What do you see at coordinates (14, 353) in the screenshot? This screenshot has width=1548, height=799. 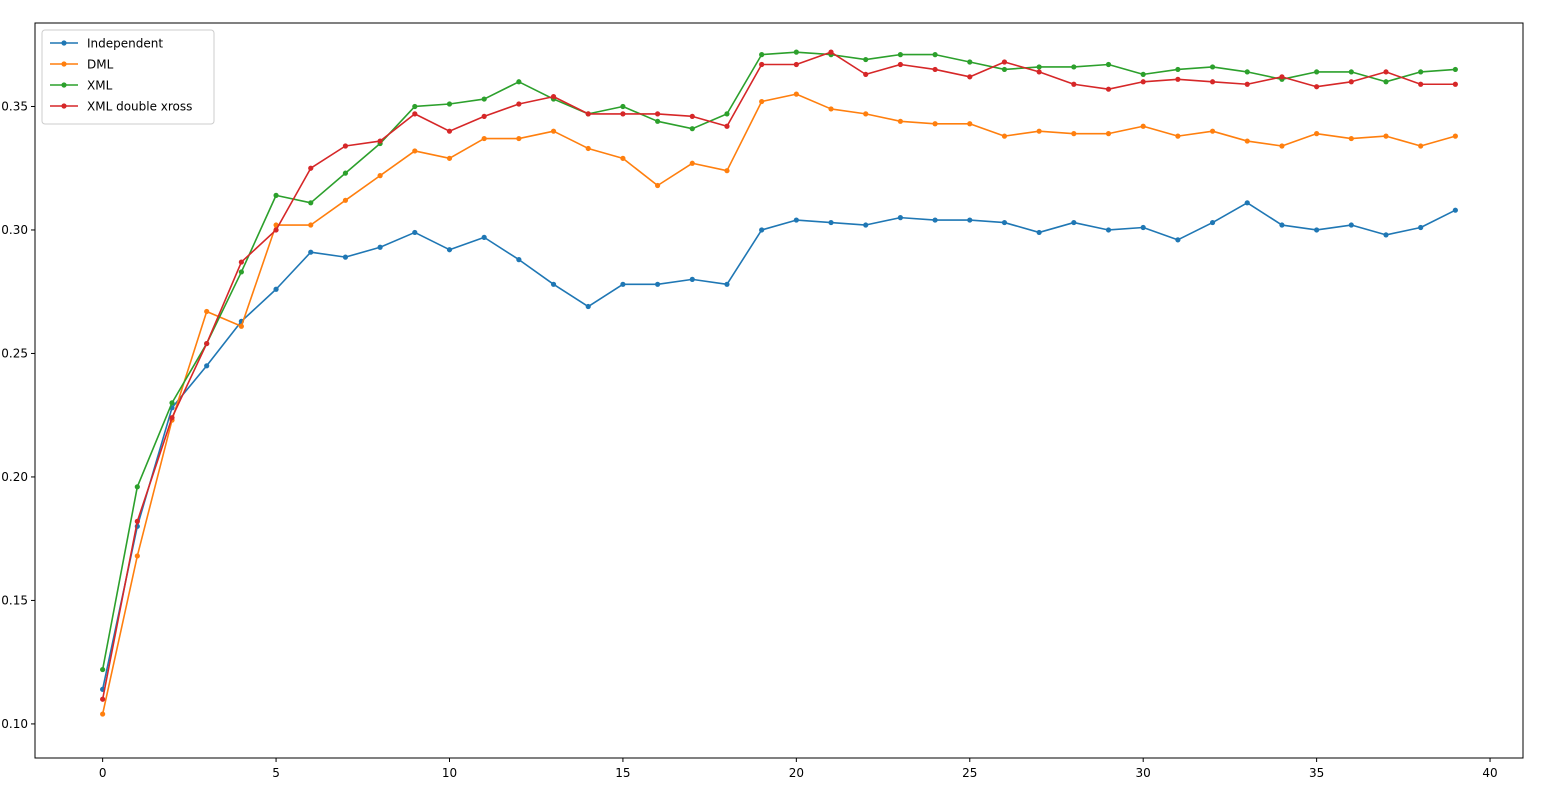 I see `y-tick-label: 0.25` at bounding box center [14, 353].